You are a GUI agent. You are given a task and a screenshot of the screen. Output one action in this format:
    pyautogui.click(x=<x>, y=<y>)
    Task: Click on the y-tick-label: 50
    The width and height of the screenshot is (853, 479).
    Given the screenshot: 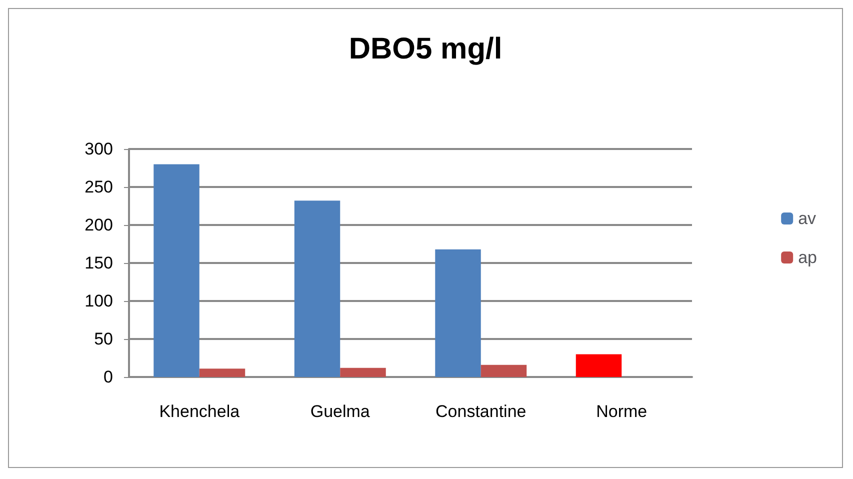 What is the action you would take?
    pyautogui.click(x=103, y=339)
    